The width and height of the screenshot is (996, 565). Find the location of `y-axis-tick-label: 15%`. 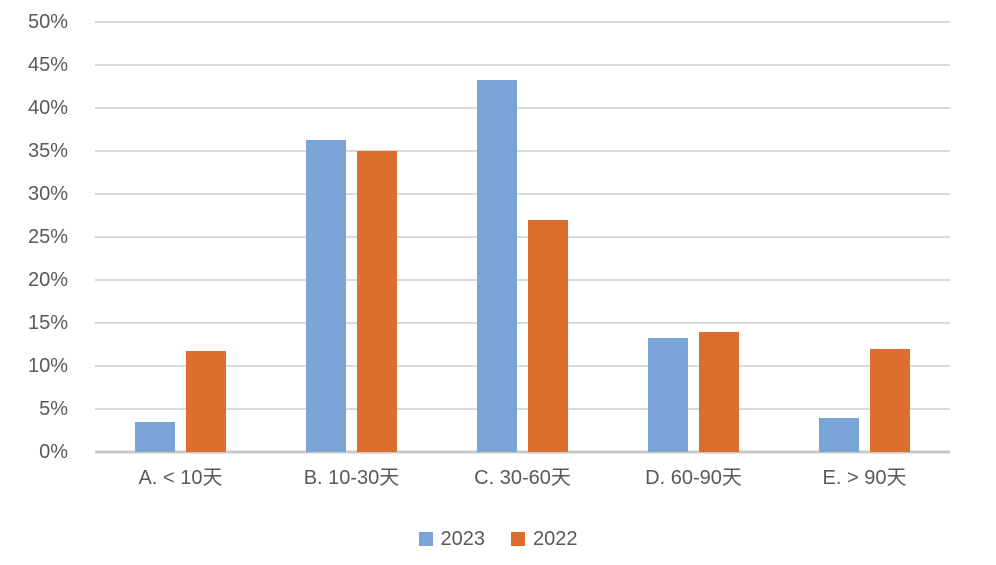

y-axis-tick-label: 15% is located at coordinates (47, 323).